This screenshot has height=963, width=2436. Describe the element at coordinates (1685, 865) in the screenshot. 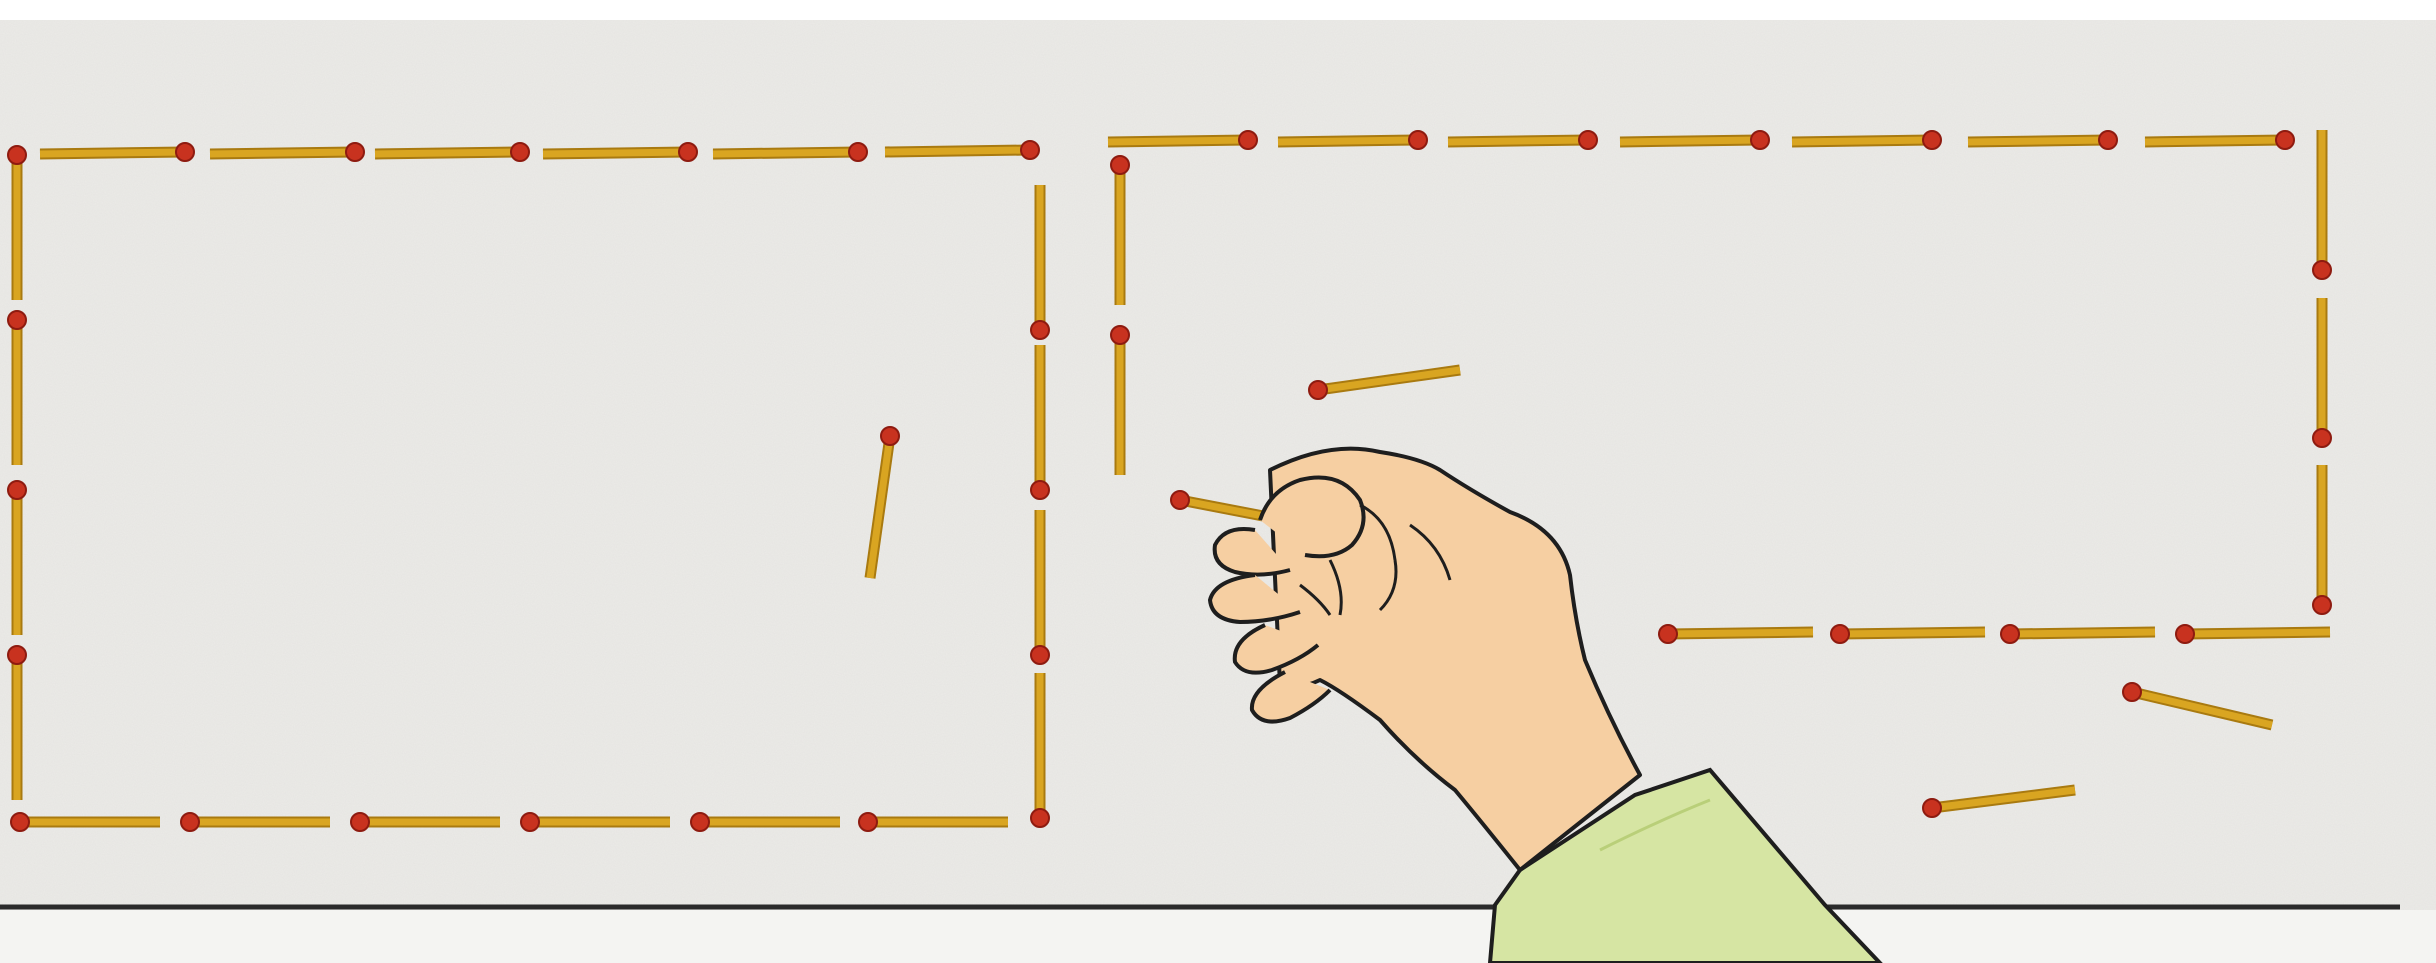

I see `sleeve` at that location.